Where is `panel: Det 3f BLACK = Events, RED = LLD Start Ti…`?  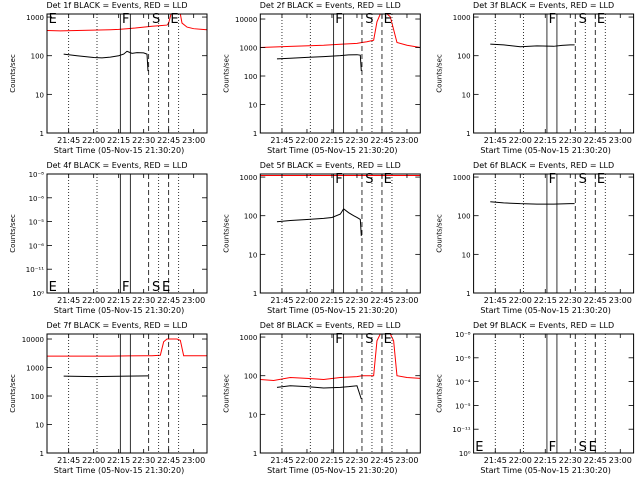
panel: Det 3f BLACK = Events, RED = LLD Start Ti… is located at coordinates (535, 78).